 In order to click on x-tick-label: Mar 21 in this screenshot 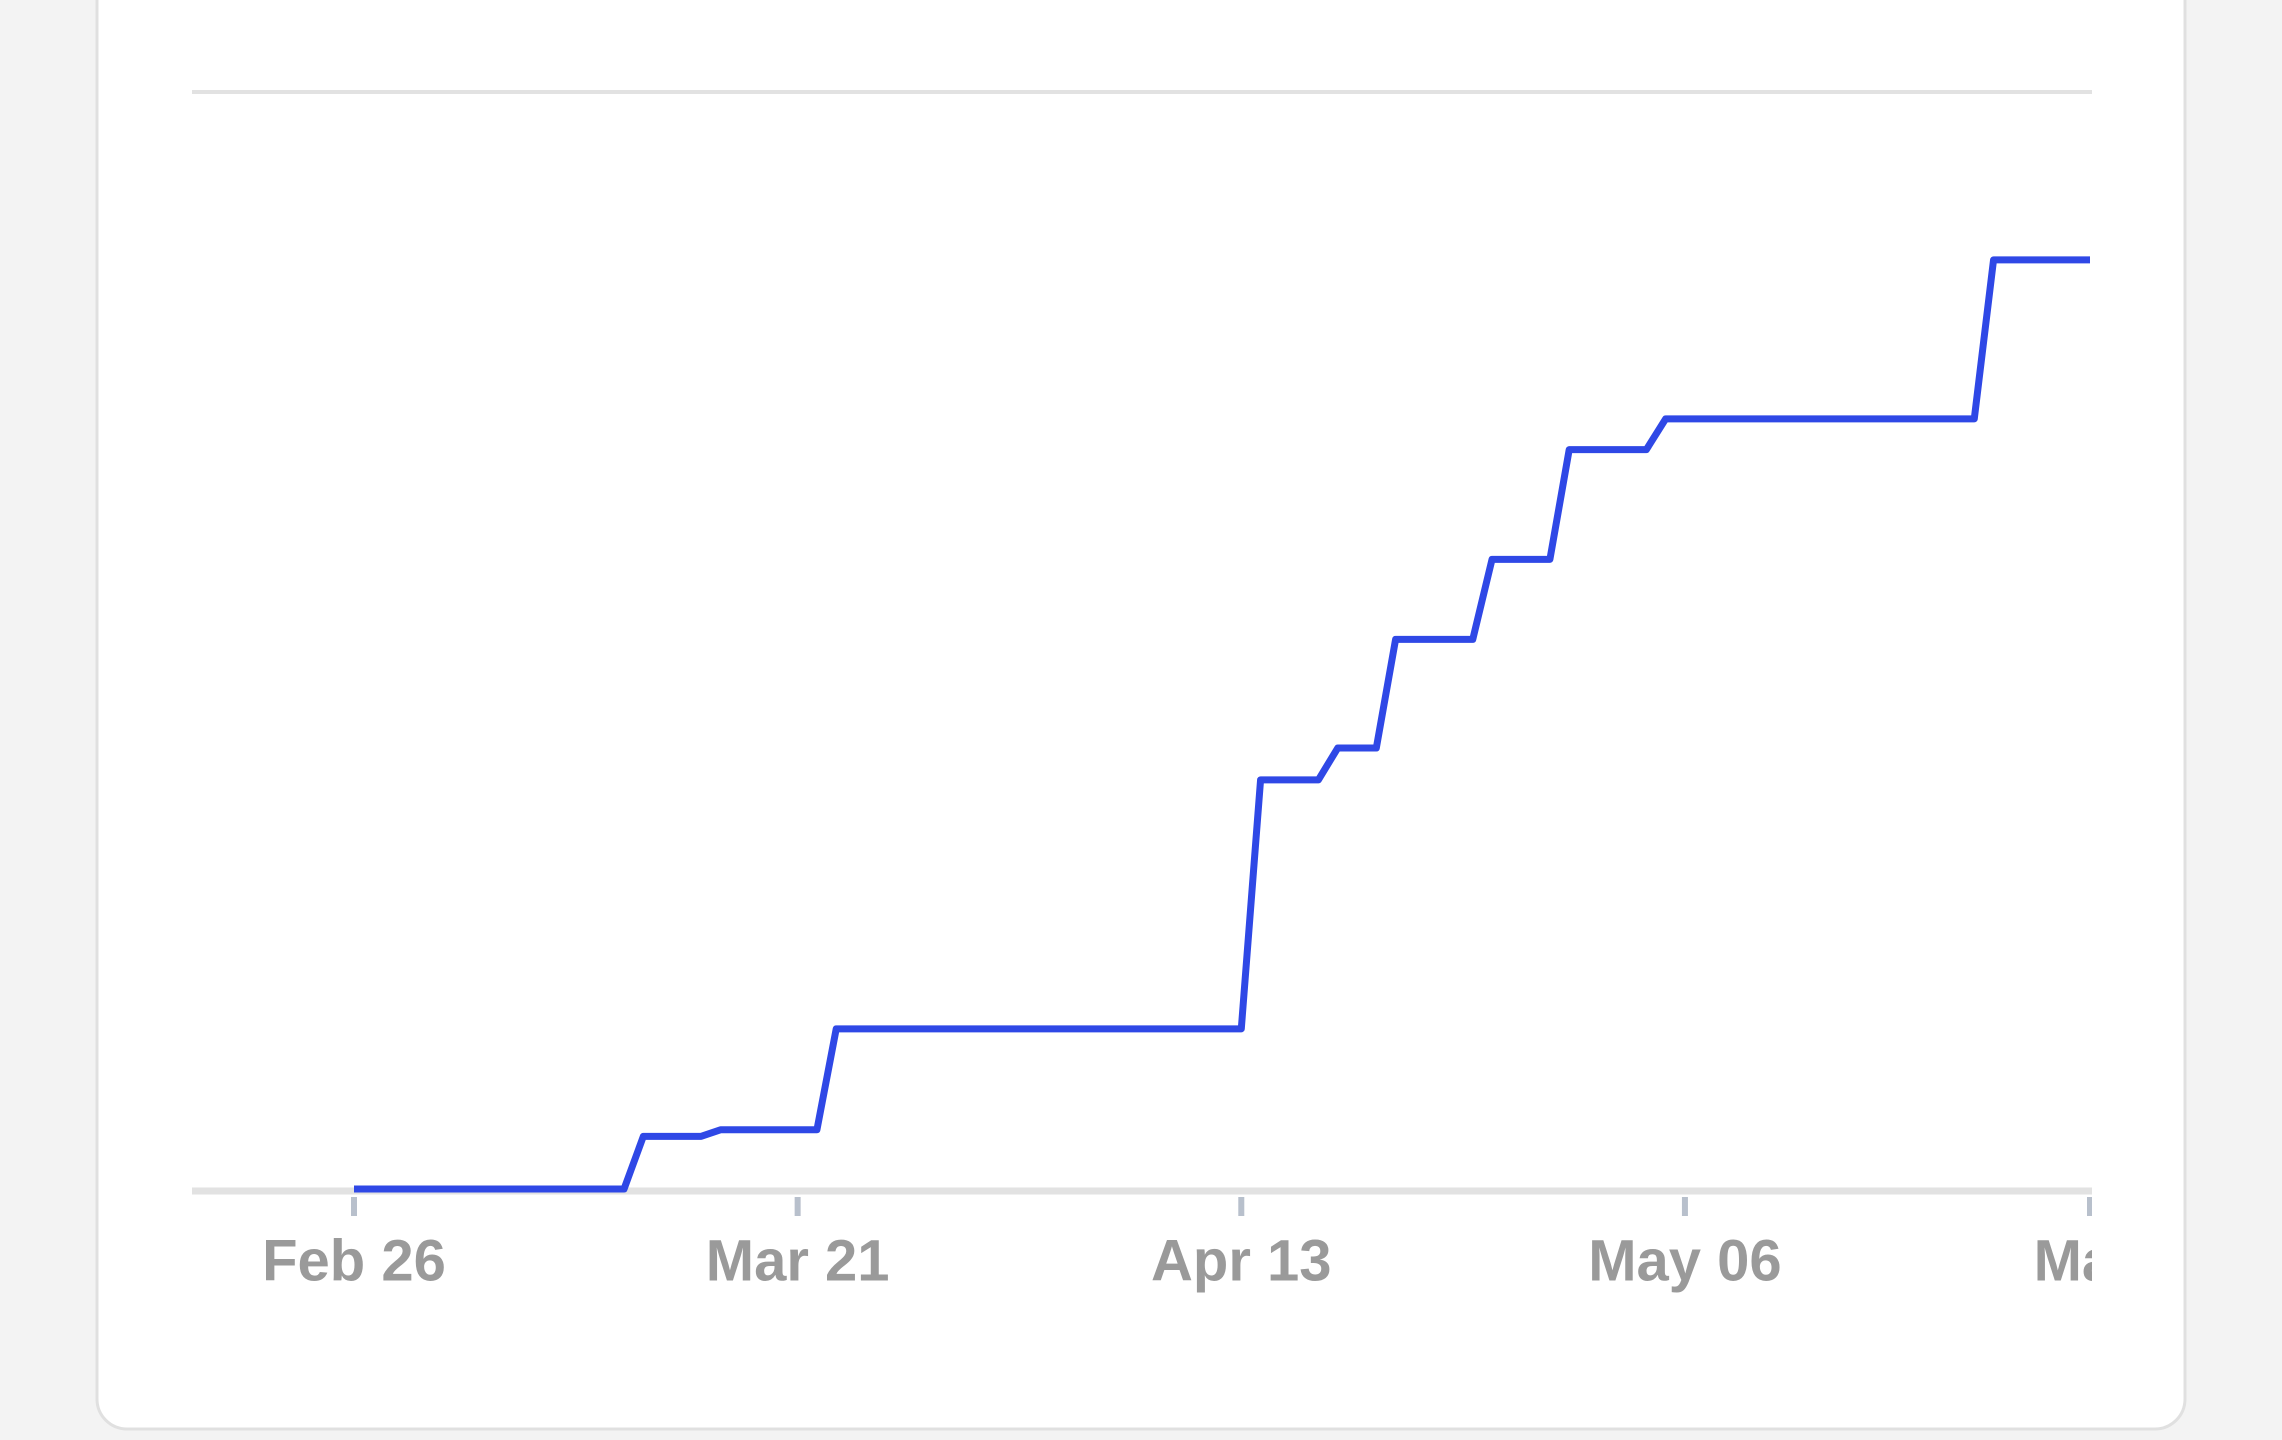, I will do `click(798, 1260)`.